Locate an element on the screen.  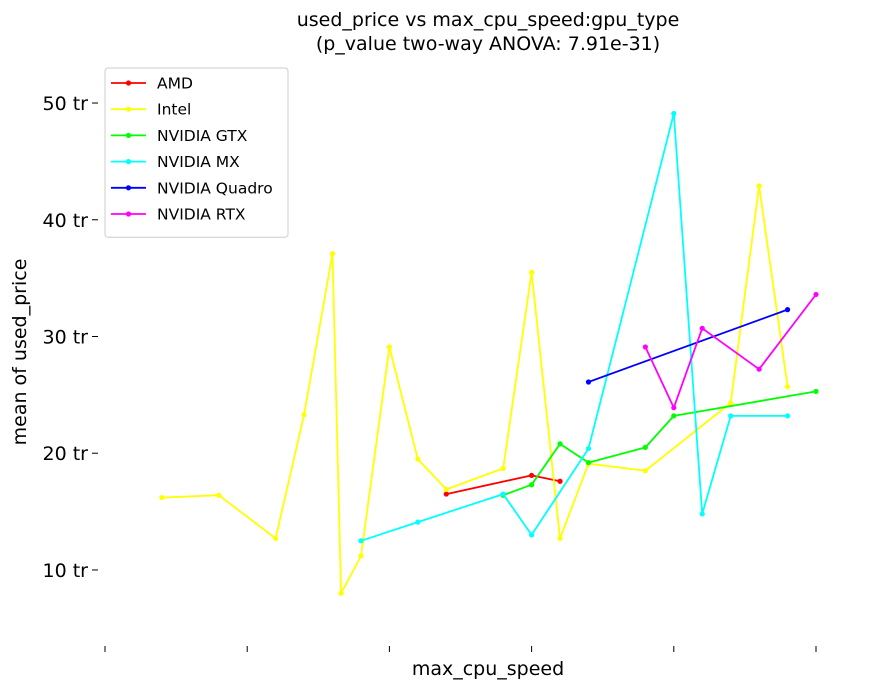
series-nvidia-rtx is located at coordinates (730, 351).